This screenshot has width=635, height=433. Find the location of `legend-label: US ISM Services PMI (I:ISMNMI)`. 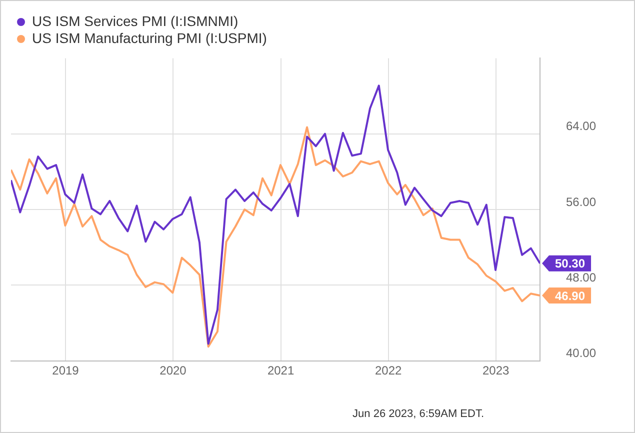

legend-label: US ISM Services PMI (I:ISMNMI) is located at coordinates (135, 21).